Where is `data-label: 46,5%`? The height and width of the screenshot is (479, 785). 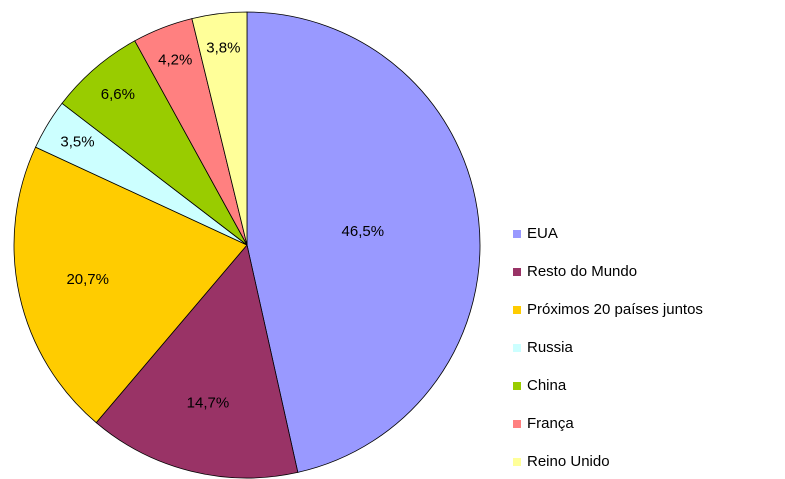 data-label: 46,5% is located at coordinates (363, 231).